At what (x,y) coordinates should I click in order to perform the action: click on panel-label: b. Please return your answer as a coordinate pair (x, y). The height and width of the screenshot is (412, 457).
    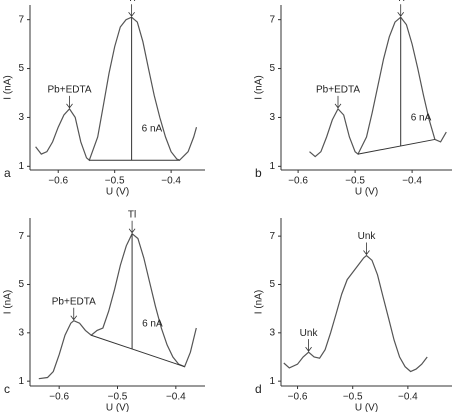
    Looking at the image, I should click on (258, 173).